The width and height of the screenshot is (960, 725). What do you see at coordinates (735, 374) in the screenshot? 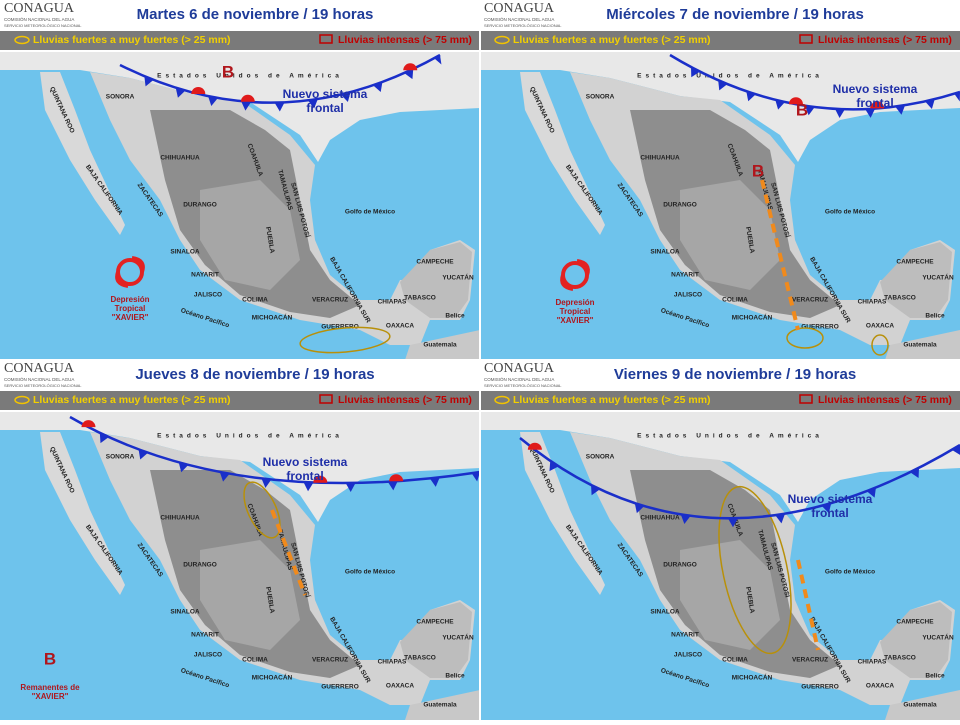
I see `panel-title: Viernes 9 de noviembre / 19 horas` at bounding box center [735, 374].